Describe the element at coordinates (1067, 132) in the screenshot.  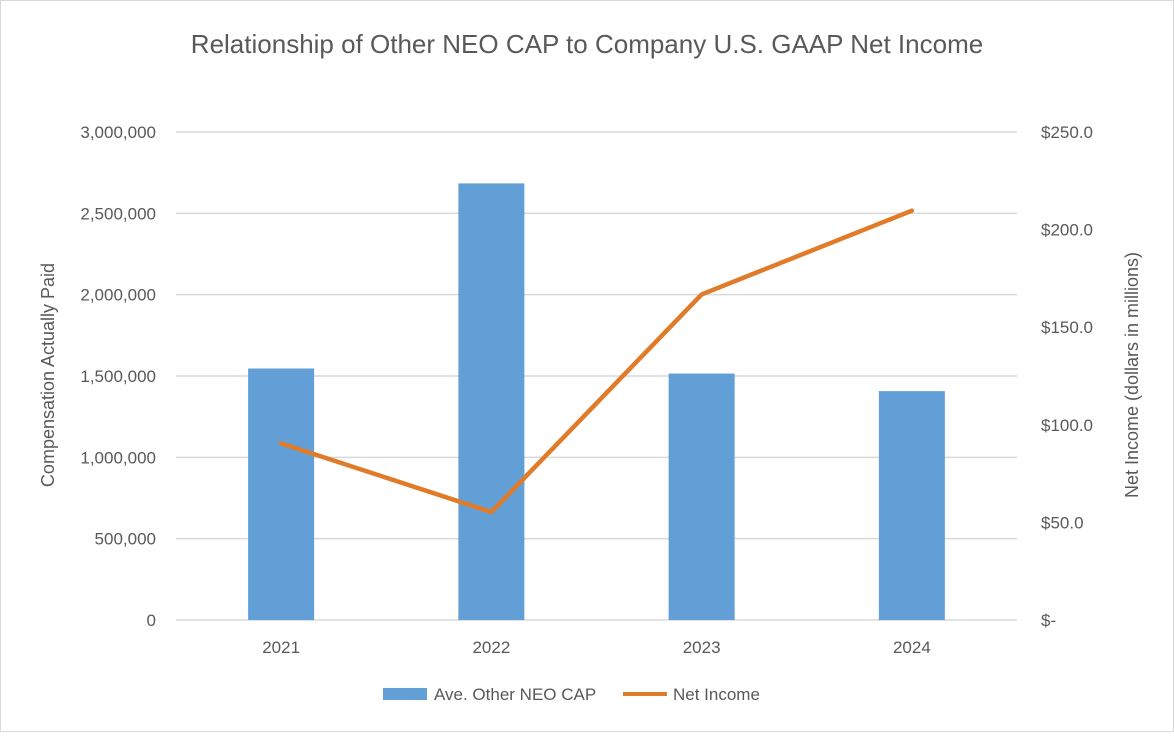
I see `y2-tick-label: $250.0` at that location.